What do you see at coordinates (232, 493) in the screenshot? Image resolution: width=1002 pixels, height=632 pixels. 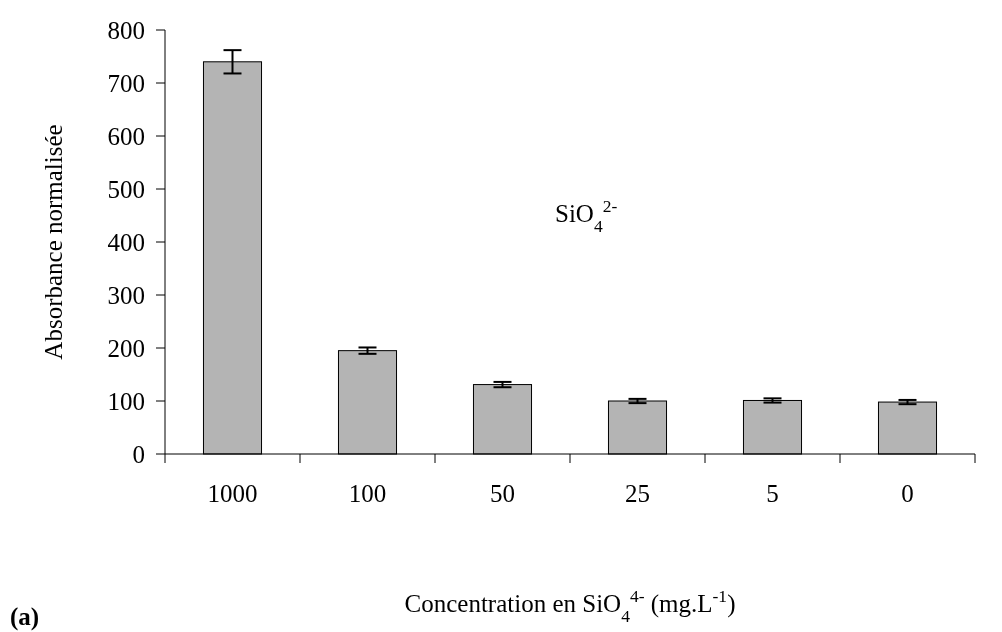 I see `x-tick-label: 1000` at bounding box center [232, 493].